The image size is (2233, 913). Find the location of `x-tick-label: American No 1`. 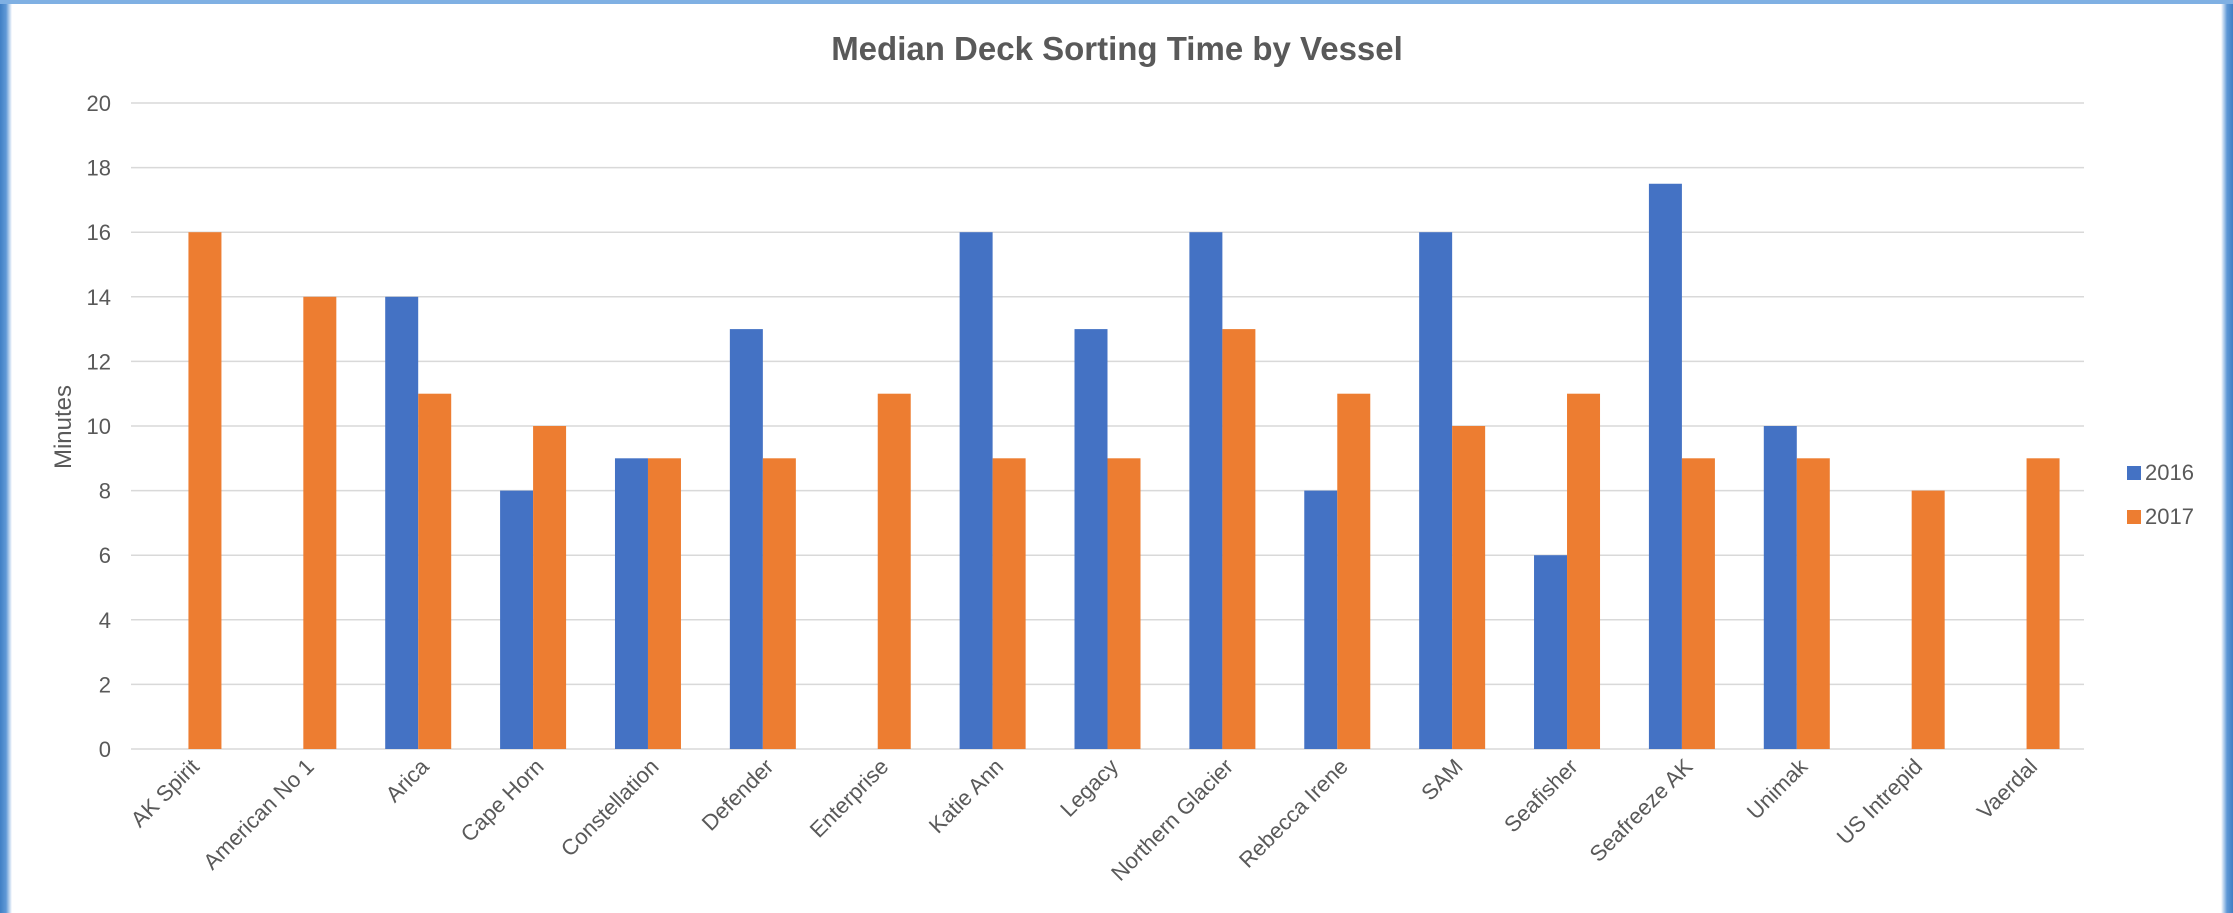

x-tick-label: American No 1 is located at coordinates (258, 814).